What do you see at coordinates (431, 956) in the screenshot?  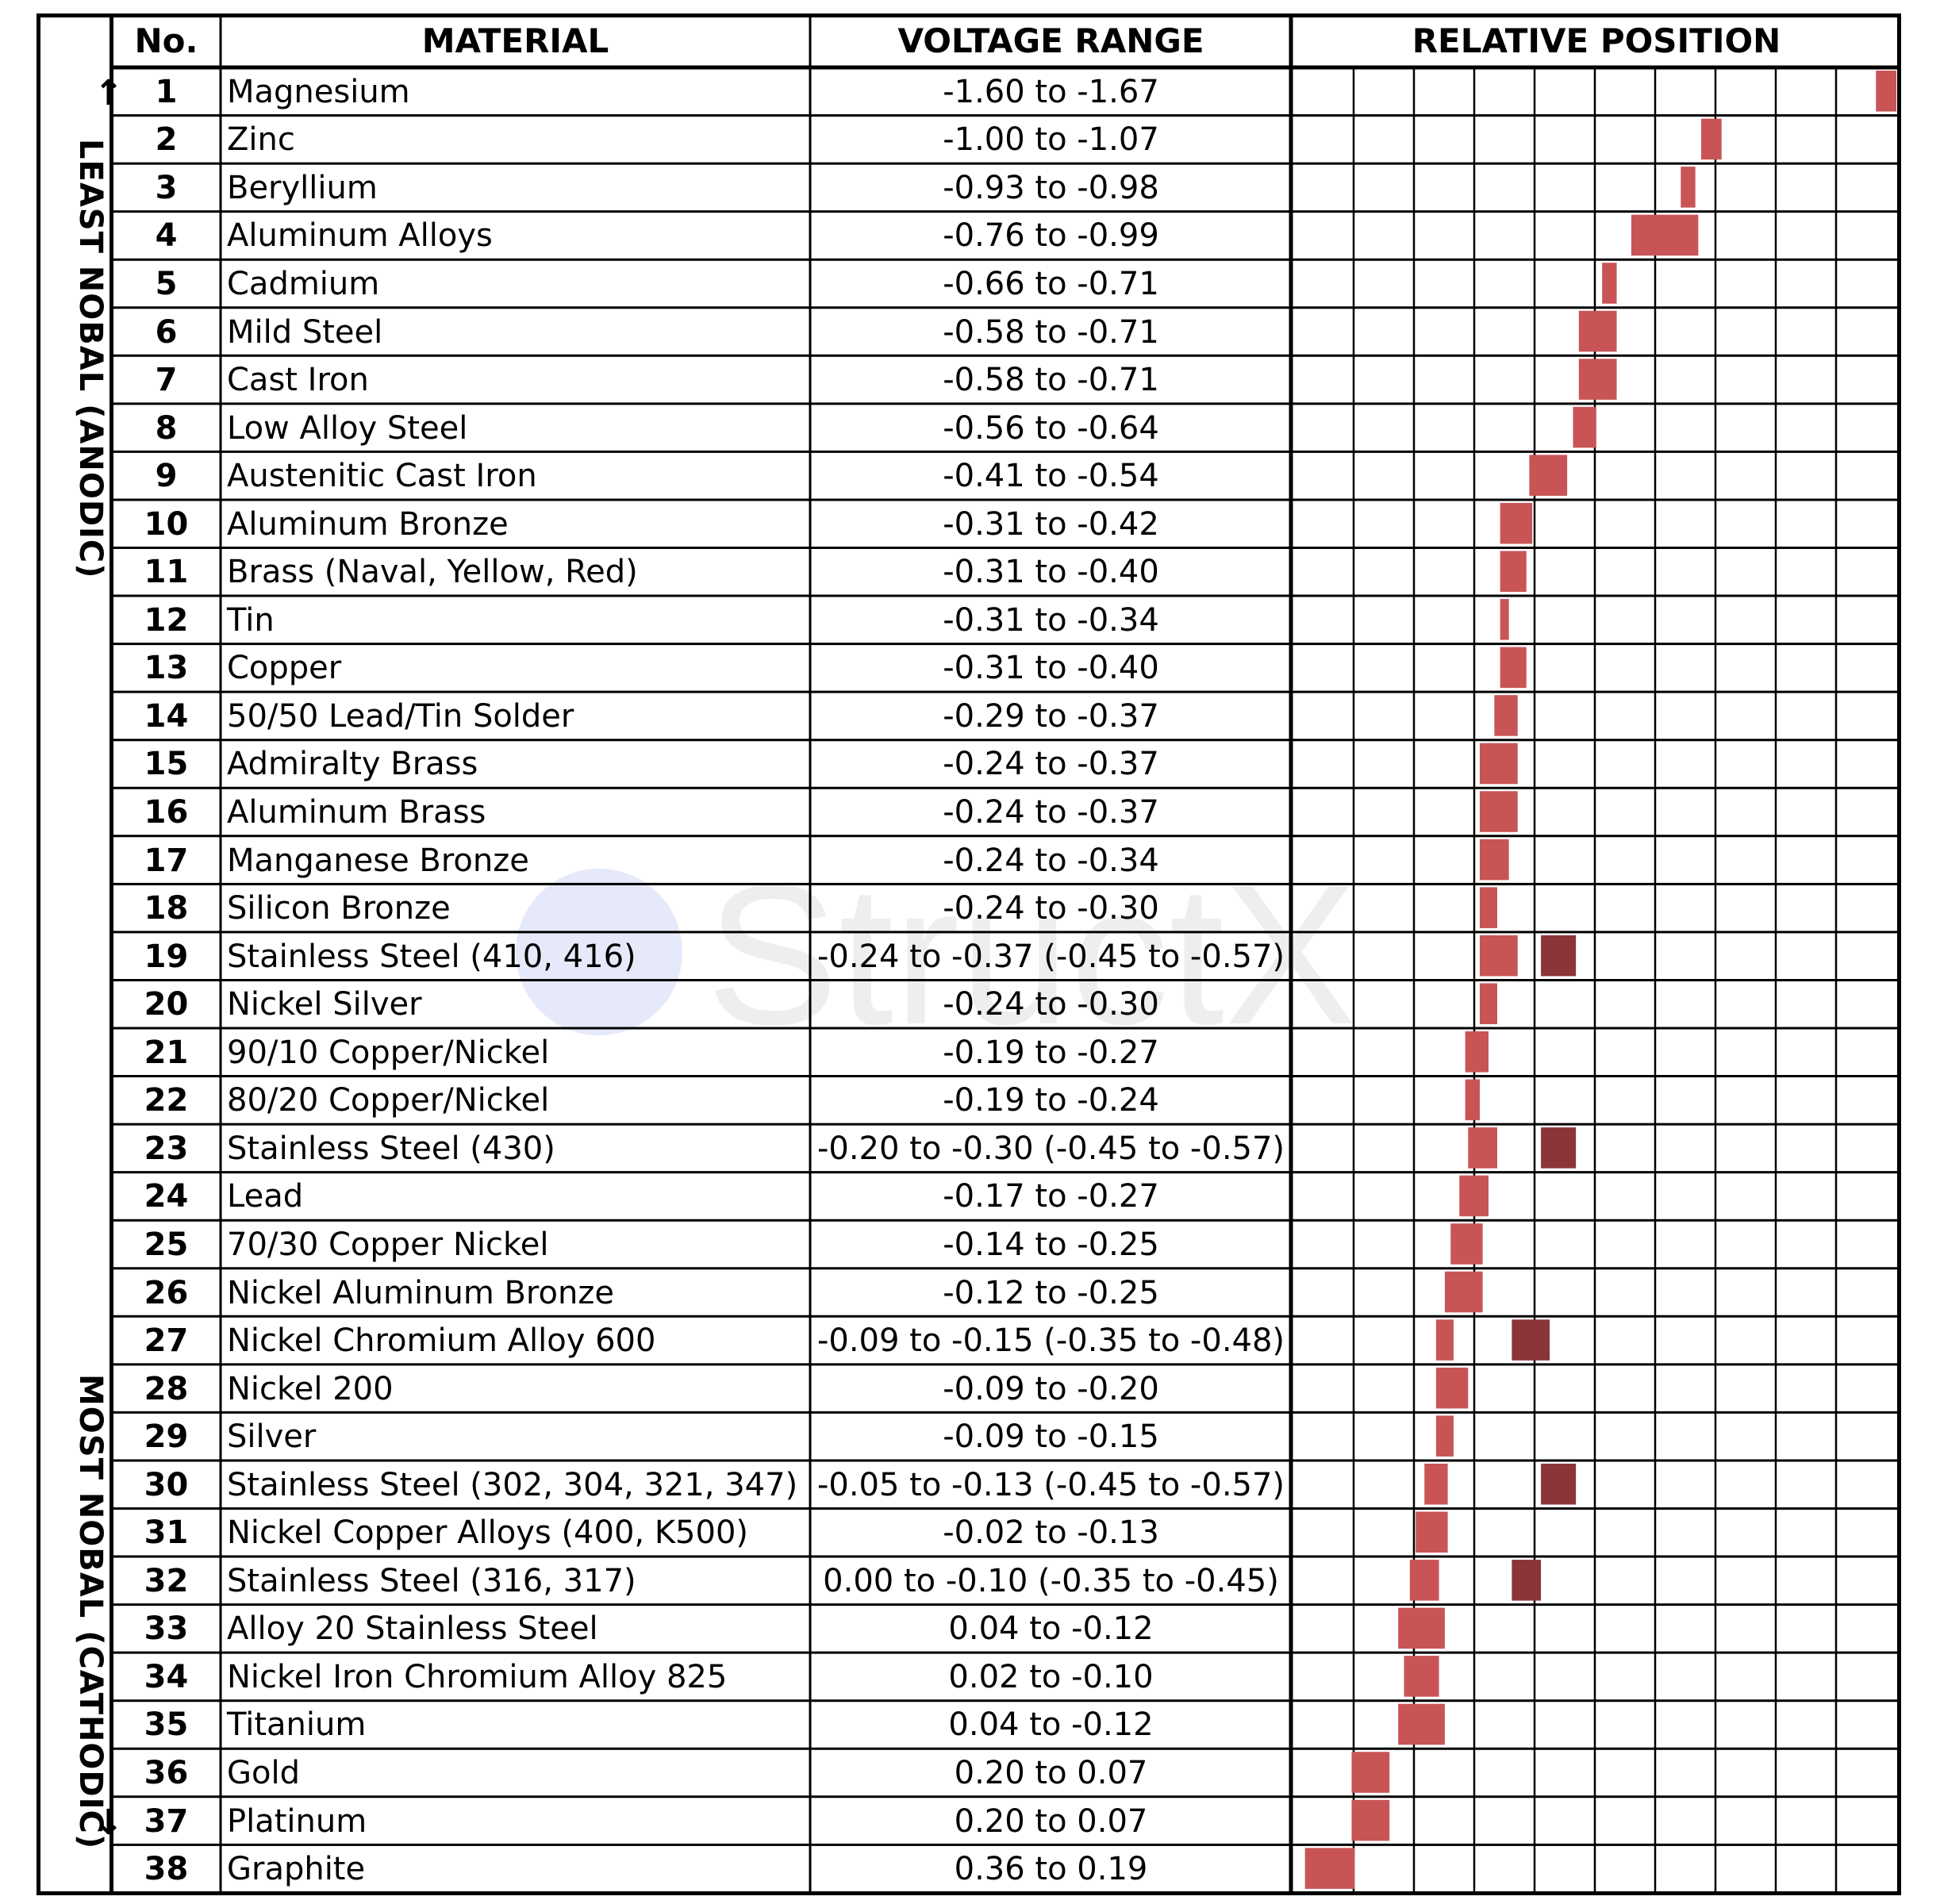 I see `material-name: Stainless Steel (410, 416)` at bounding box center [431, 956].